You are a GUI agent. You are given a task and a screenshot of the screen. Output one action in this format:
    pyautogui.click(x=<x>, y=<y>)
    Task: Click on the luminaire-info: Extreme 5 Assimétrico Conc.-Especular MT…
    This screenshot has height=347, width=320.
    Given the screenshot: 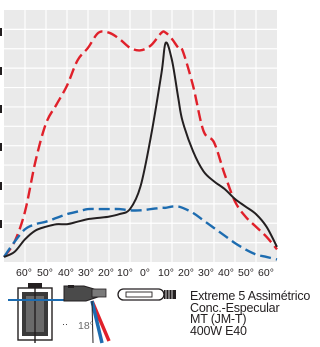 What is the action you would take?
    pyautogui.click(x=254, y=313)
    